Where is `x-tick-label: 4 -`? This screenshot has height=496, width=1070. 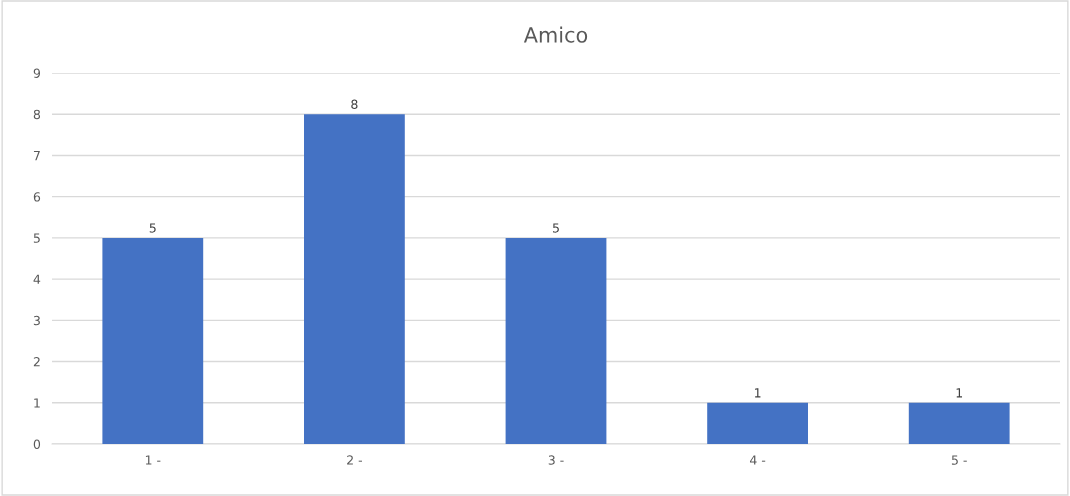 x-tick-label: 4 - is located at coordinates (757, 460).